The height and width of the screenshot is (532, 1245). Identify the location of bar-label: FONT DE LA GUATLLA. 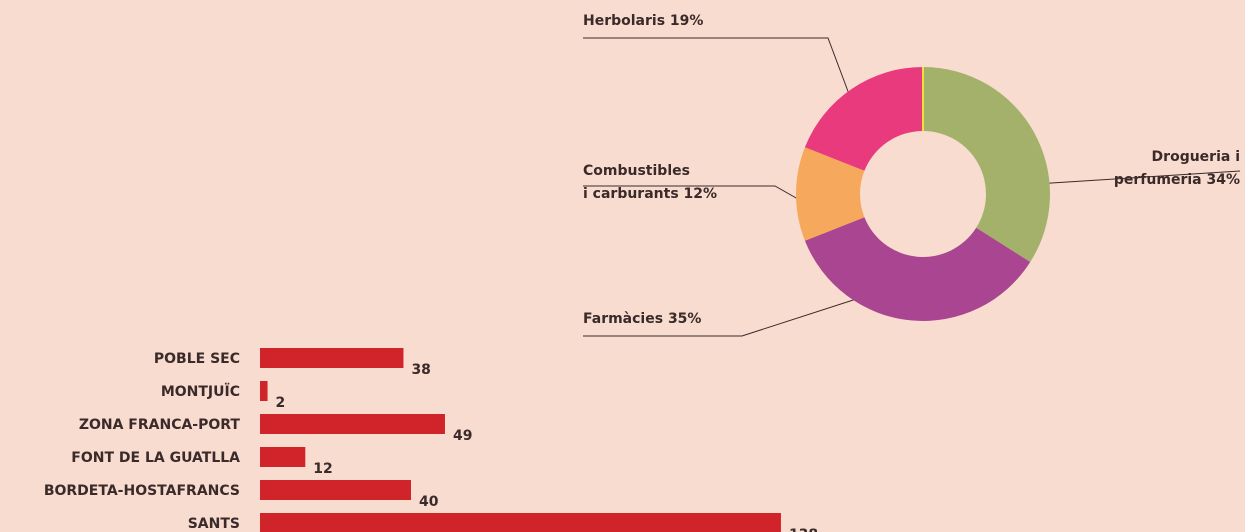
(155, 458).